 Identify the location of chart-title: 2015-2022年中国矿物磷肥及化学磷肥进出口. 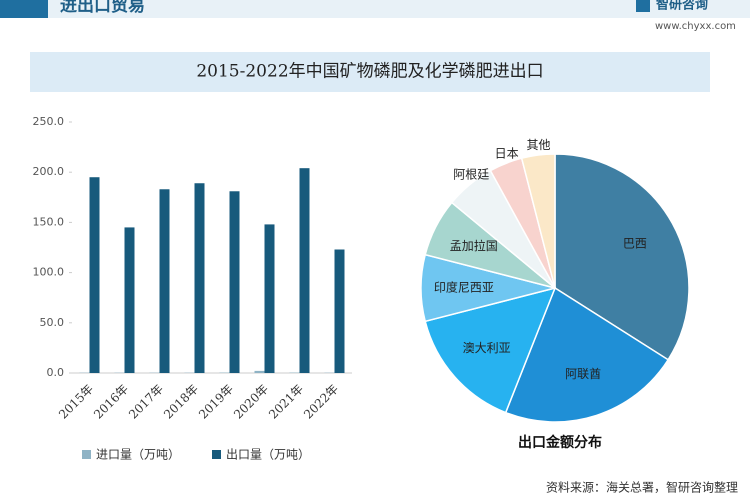
(369, 72).